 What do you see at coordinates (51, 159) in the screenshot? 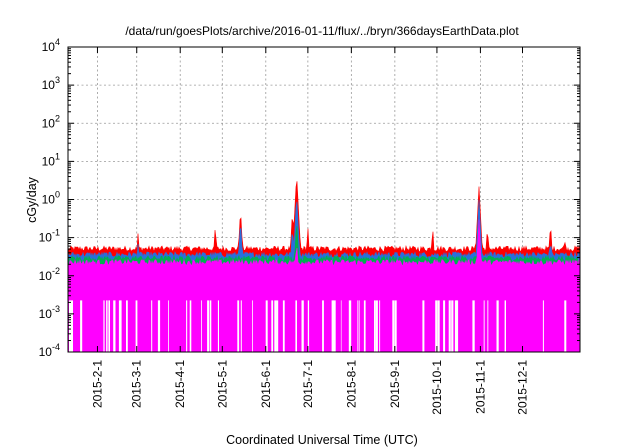
I see `y-tick-label: 10¹` at bounding box center [51, 159].